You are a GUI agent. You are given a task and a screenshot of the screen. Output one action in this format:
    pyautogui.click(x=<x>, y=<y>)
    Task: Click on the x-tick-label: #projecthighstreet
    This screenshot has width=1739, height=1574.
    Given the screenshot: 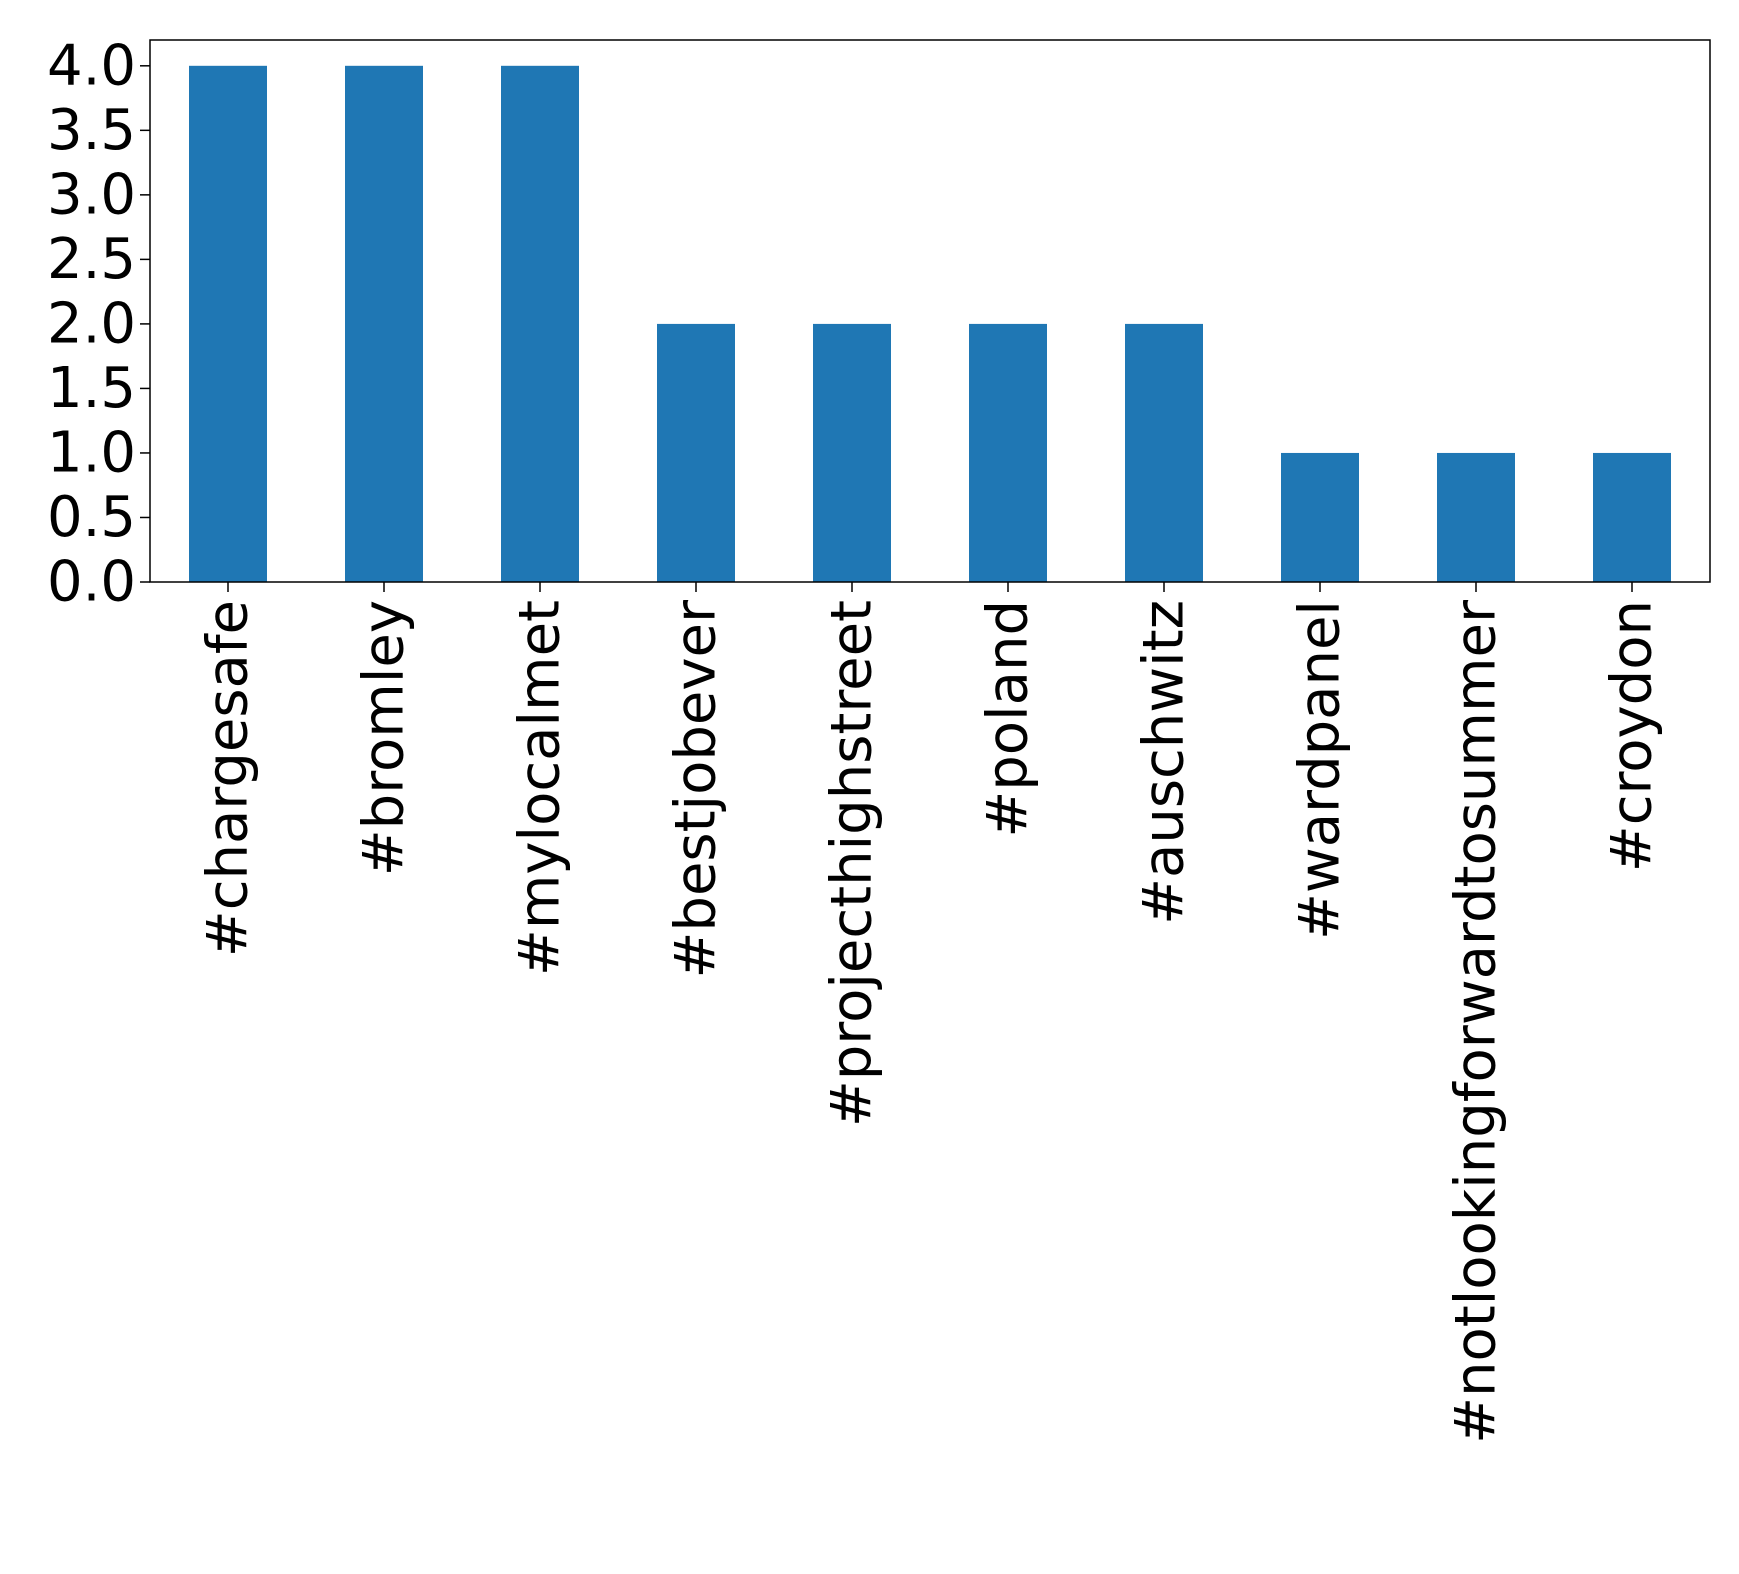 What is the action you would take?
    pyautogui.click(x=852, y=863)
    